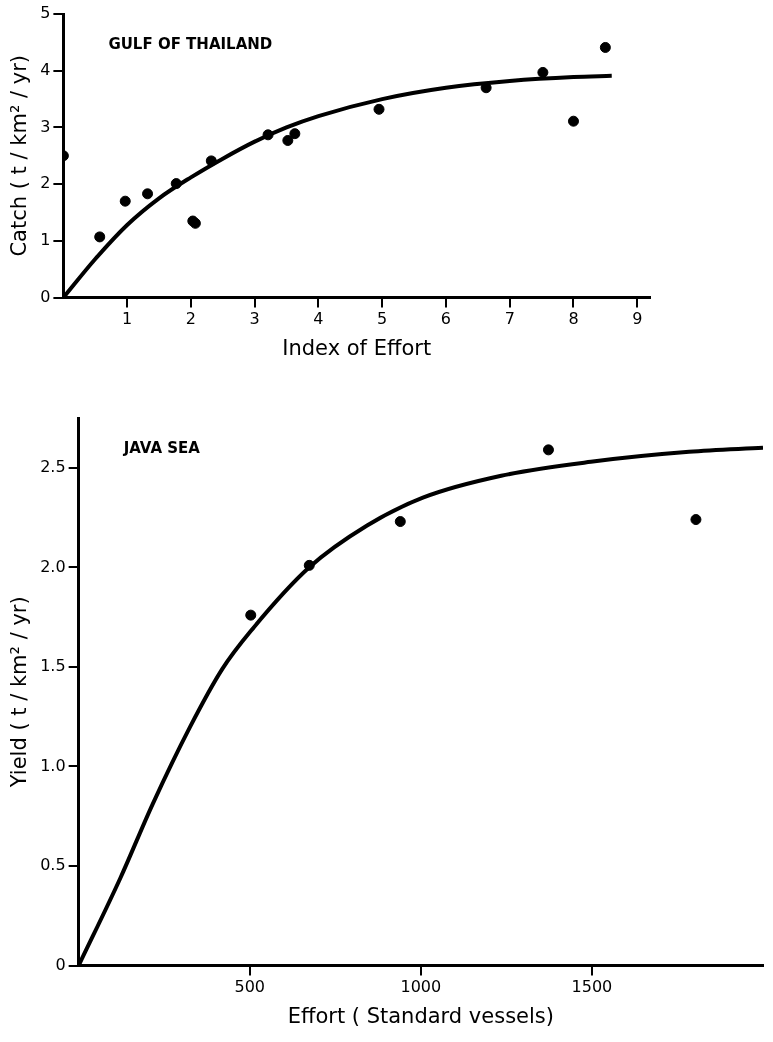  I want to click on y-tick-label: 2, so click(45, 183).